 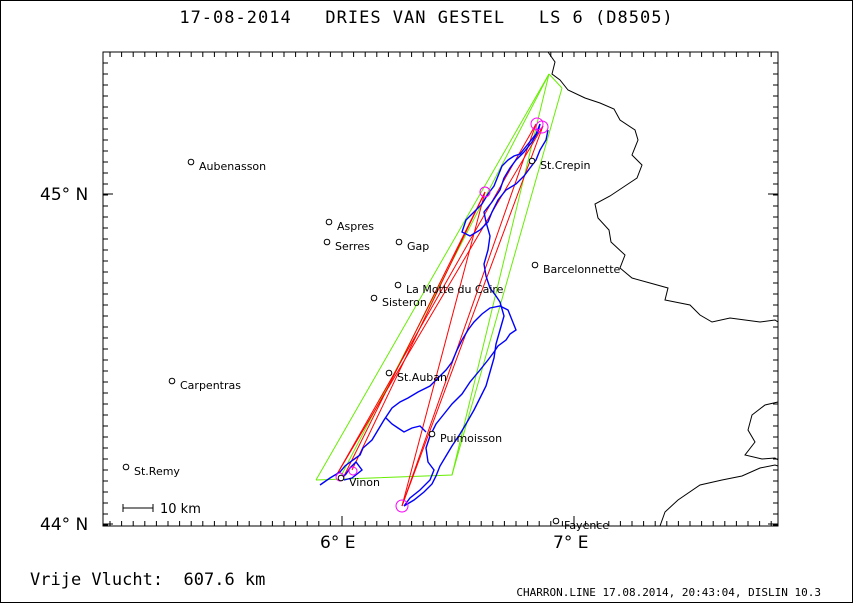 I want to click on place-label: Sisteron, so click(x=404, y=302).